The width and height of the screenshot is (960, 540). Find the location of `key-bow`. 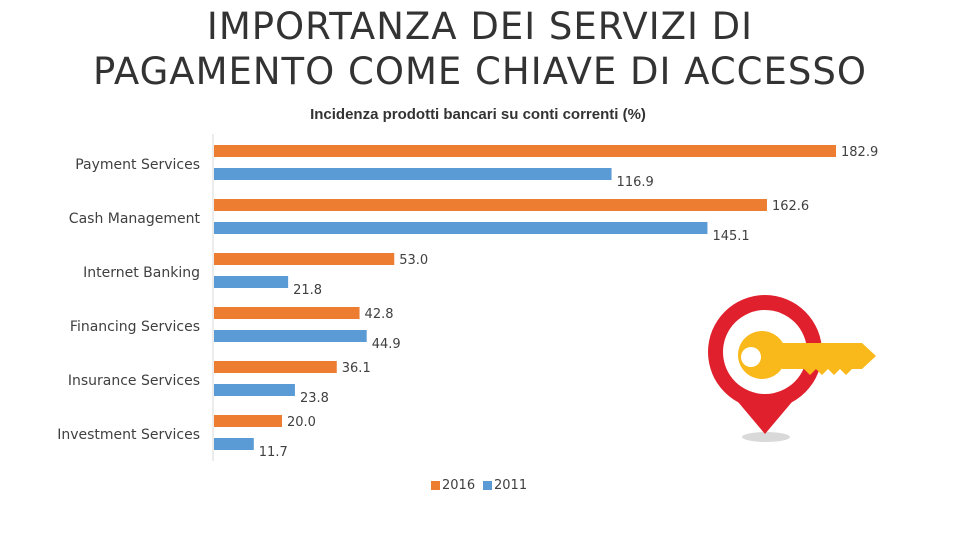

key-bow is located at coordinates (762, 355).